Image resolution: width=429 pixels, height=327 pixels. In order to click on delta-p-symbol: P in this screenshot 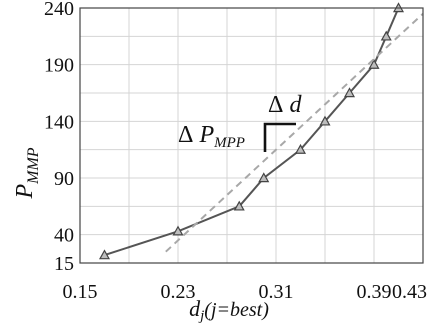, I will do `click(206, 135)`.